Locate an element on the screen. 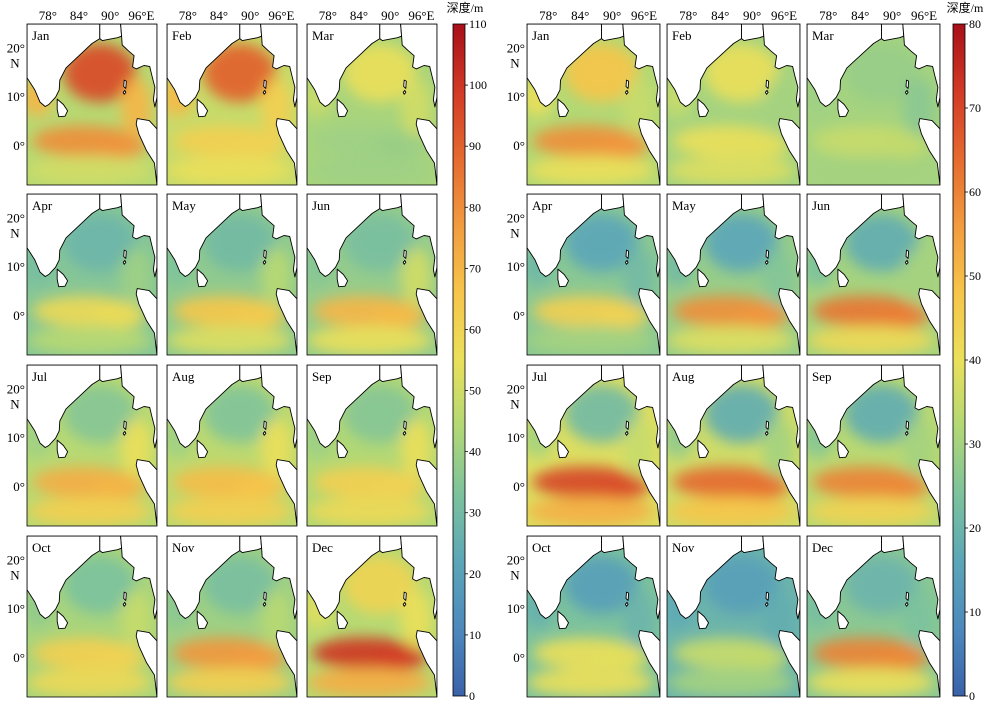  map-jun: Jun is located at coordinates (873, 274).